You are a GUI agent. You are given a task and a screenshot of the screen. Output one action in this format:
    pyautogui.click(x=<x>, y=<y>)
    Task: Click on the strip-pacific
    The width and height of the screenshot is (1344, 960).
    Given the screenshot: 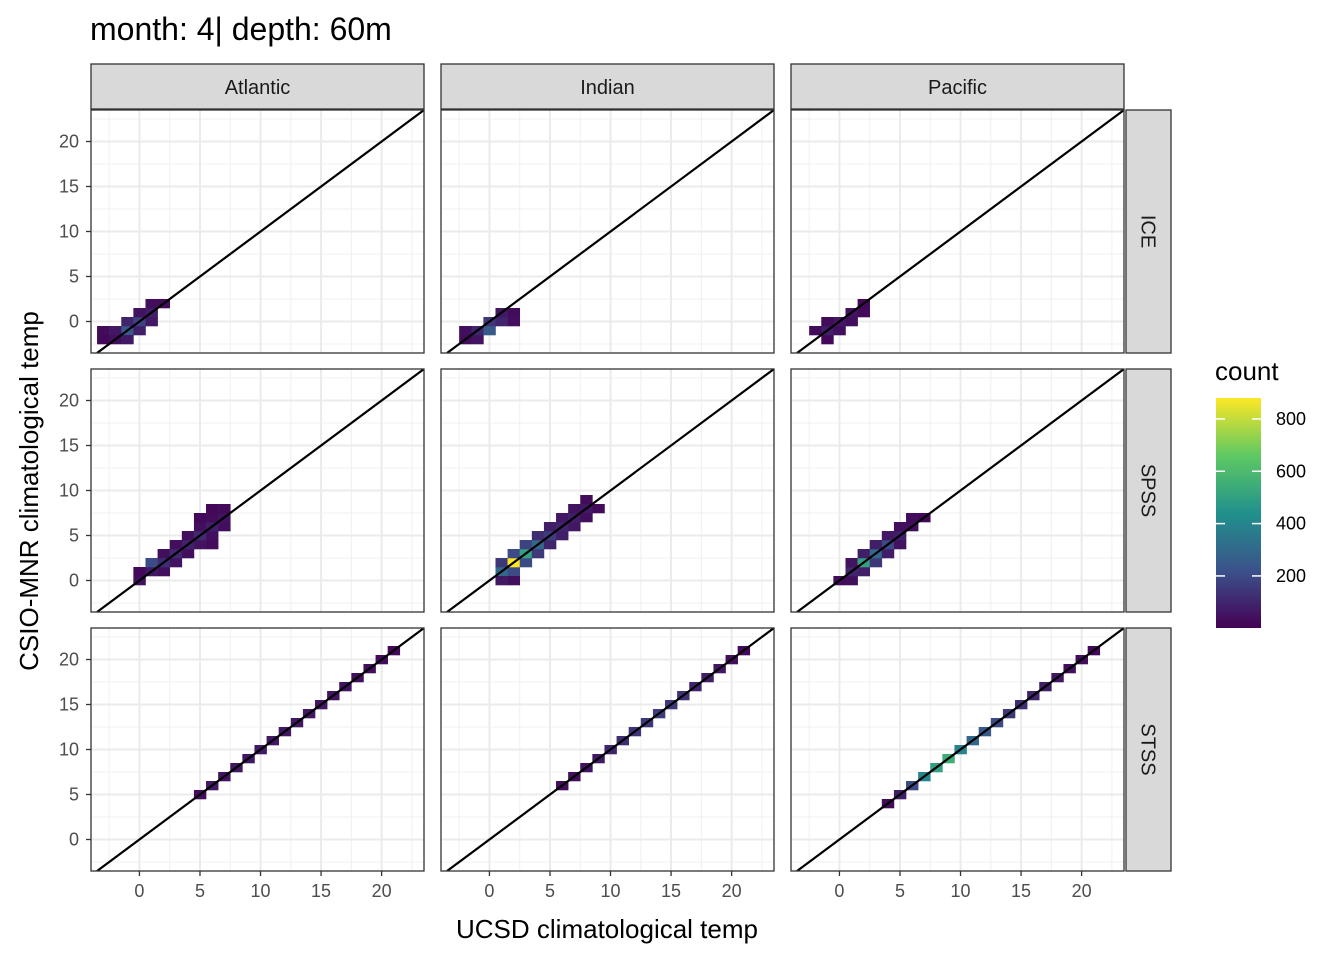 What is the action you would take?
    pyautogui.click(x=957, y=86)
    